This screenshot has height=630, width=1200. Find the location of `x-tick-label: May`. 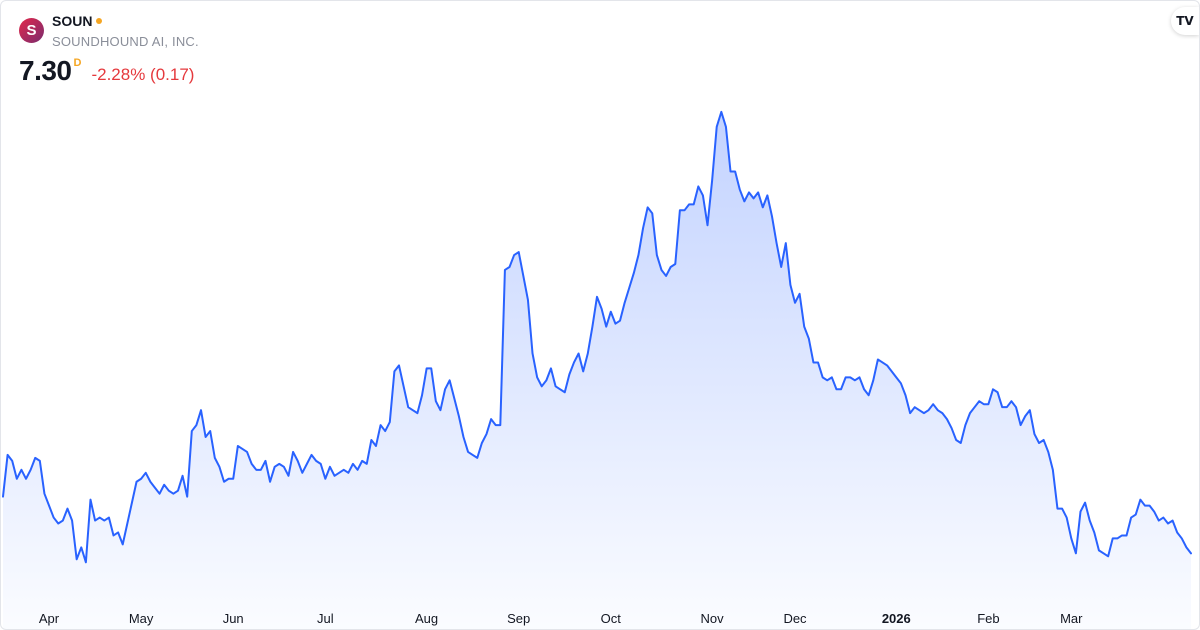

x-tick-label: May is located at coordinates (141, 618).